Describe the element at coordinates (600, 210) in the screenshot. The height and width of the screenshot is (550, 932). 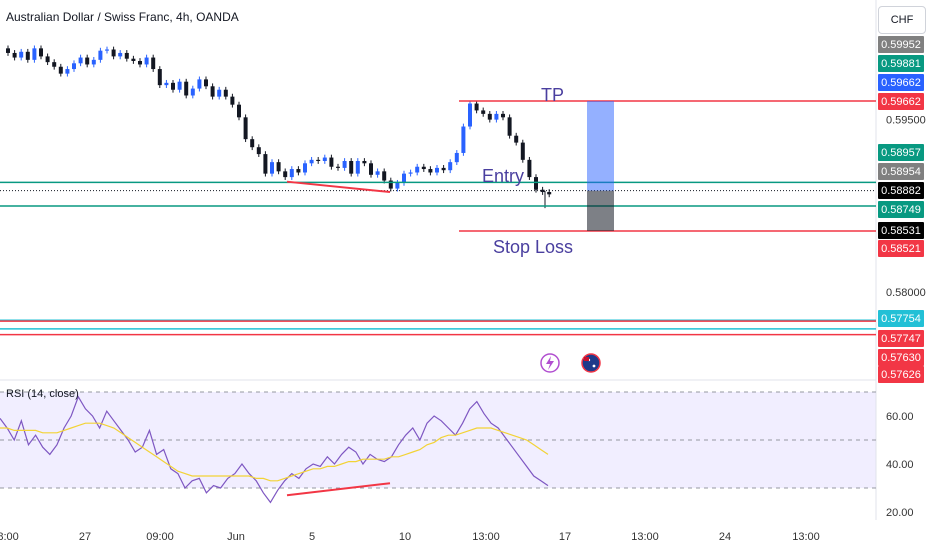
I see `stop-loss-zone` at that location.